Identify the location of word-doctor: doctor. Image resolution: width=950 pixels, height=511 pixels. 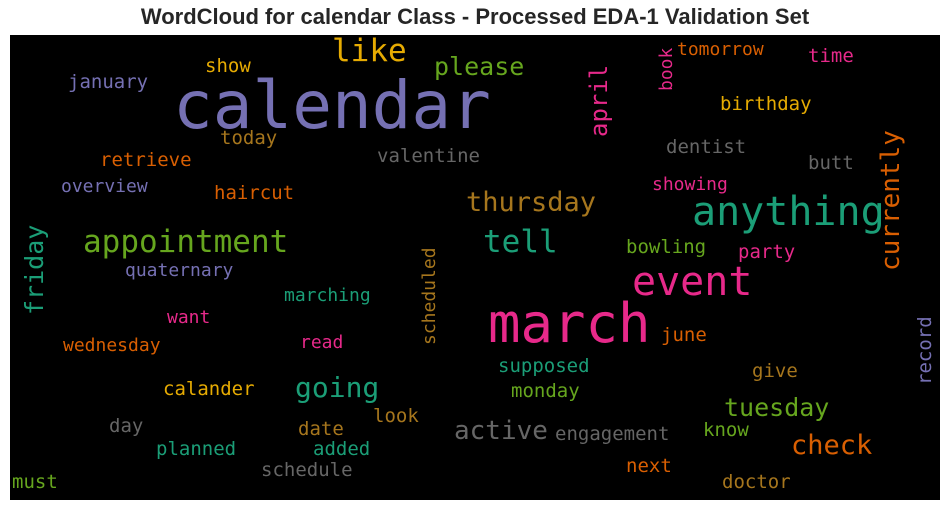
(756, 482).